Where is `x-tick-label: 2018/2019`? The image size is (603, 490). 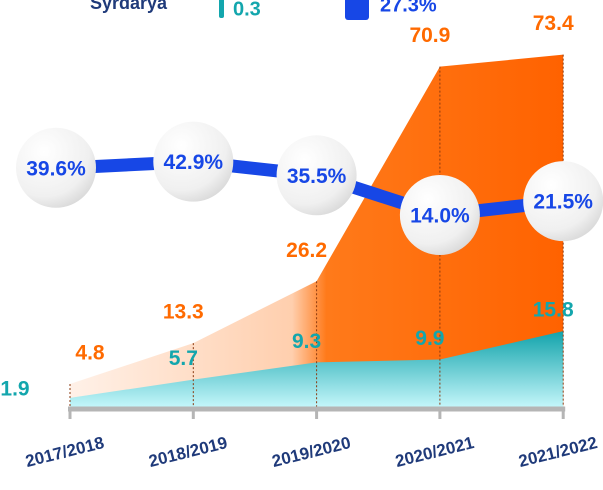
x-tick-label: 2018/2019 is located at coordinates (188, 452).